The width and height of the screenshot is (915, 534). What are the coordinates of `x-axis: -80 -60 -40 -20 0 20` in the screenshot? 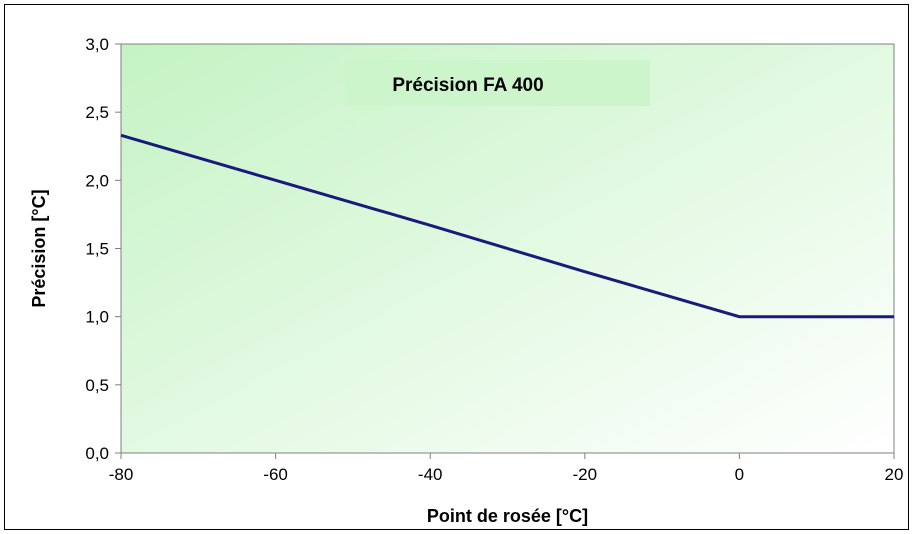 It's located at (506, 468).